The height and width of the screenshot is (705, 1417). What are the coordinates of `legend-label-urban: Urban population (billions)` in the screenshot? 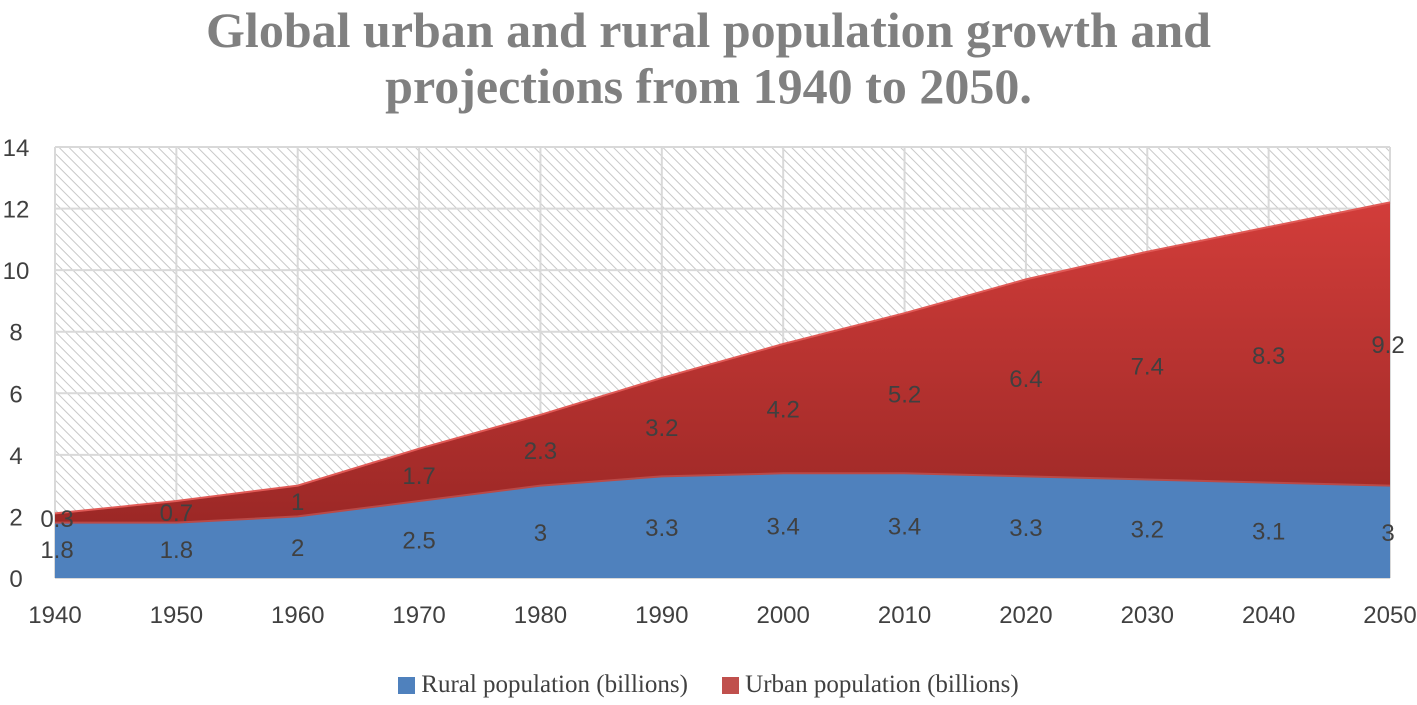 It's located at (882, 684).